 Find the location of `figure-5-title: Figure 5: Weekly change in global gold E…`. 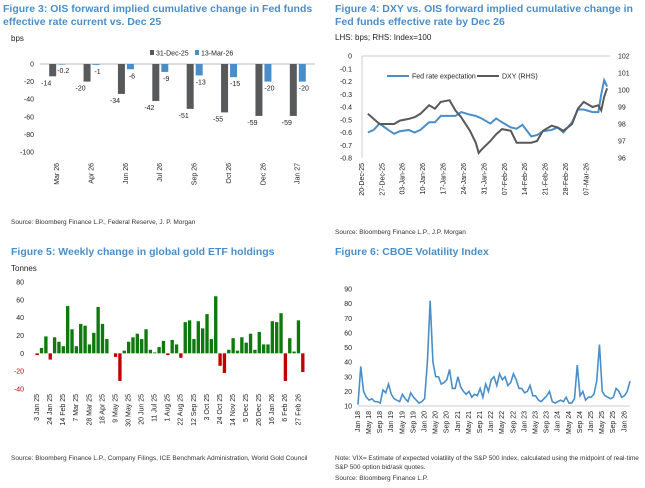

figure-5-title: Figure 5: Weekly change in global gold E… is located at coordinates (143, 252).